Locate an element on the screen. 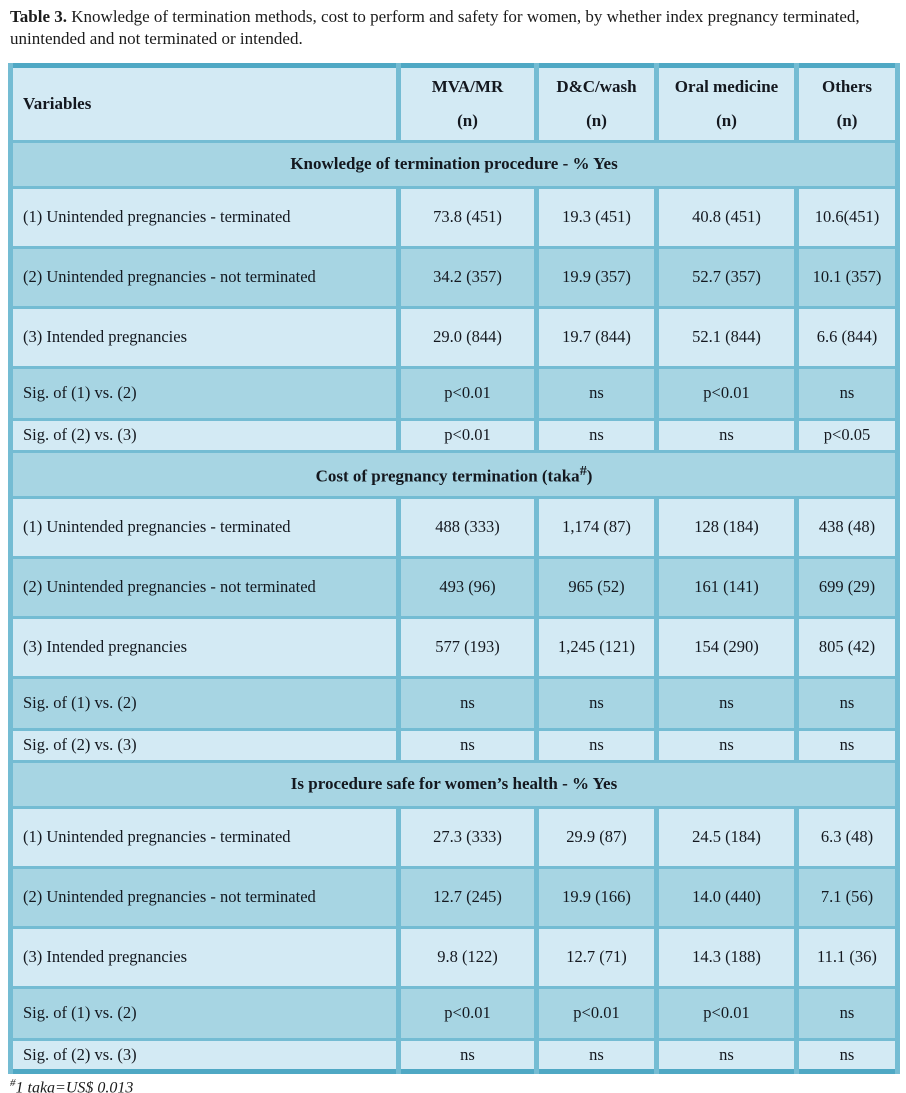 This screenshot has width=906, height=1093. cell-value: 488 (333) is located at coordinates (467, 527).